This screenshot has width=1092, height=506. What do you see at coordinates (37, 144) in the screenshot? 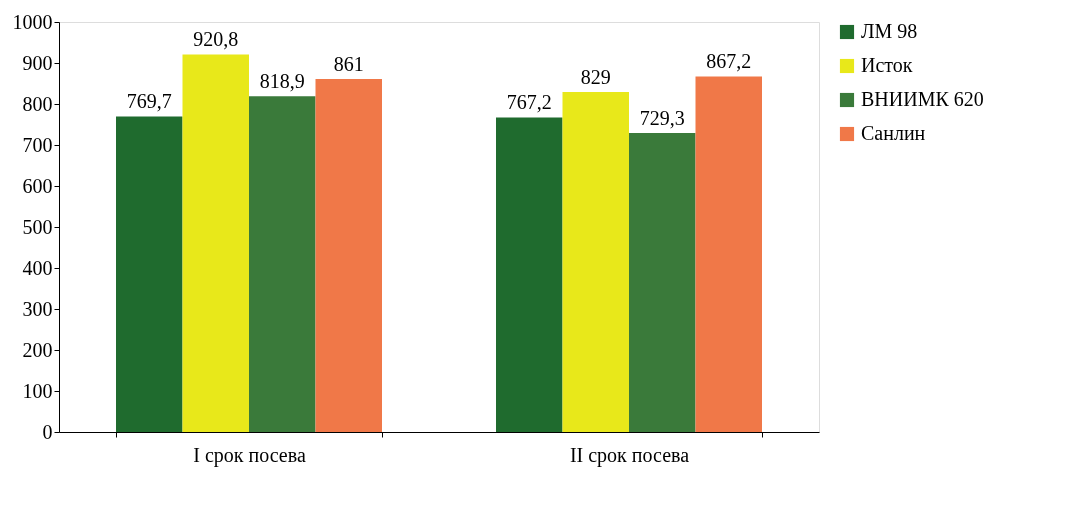
I see `y-tick-label: 700` at bounding box center [37, 144].